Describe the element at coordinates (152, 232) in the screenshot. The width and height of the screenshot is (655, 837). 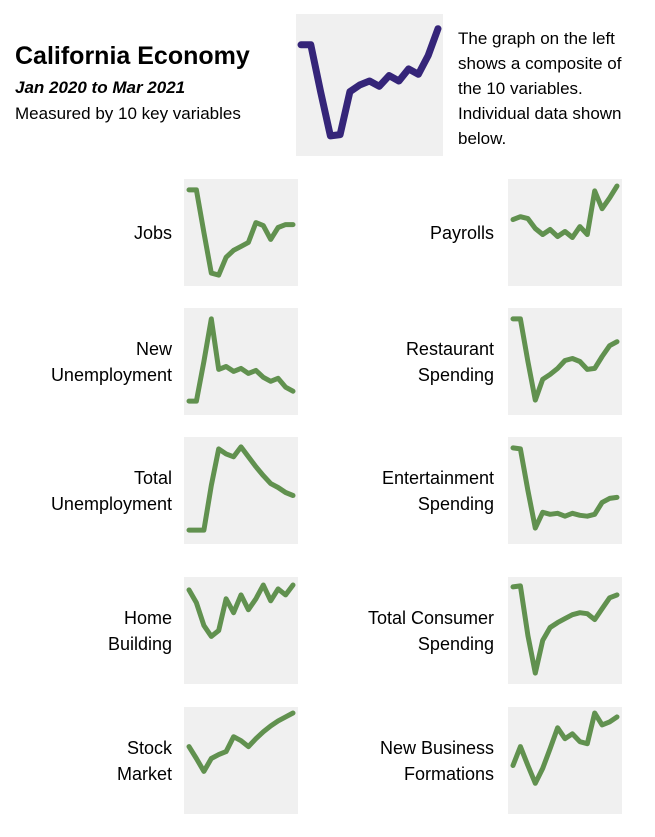
I see `chart-label-jobs: Jobs` at that location.